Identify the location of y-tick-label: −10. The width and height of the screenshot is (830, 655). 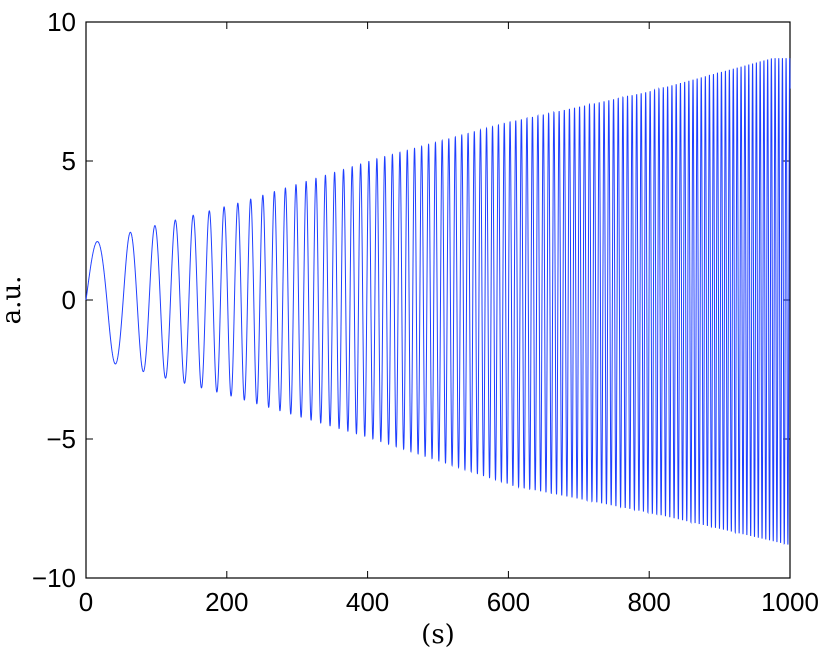
(54, 578).